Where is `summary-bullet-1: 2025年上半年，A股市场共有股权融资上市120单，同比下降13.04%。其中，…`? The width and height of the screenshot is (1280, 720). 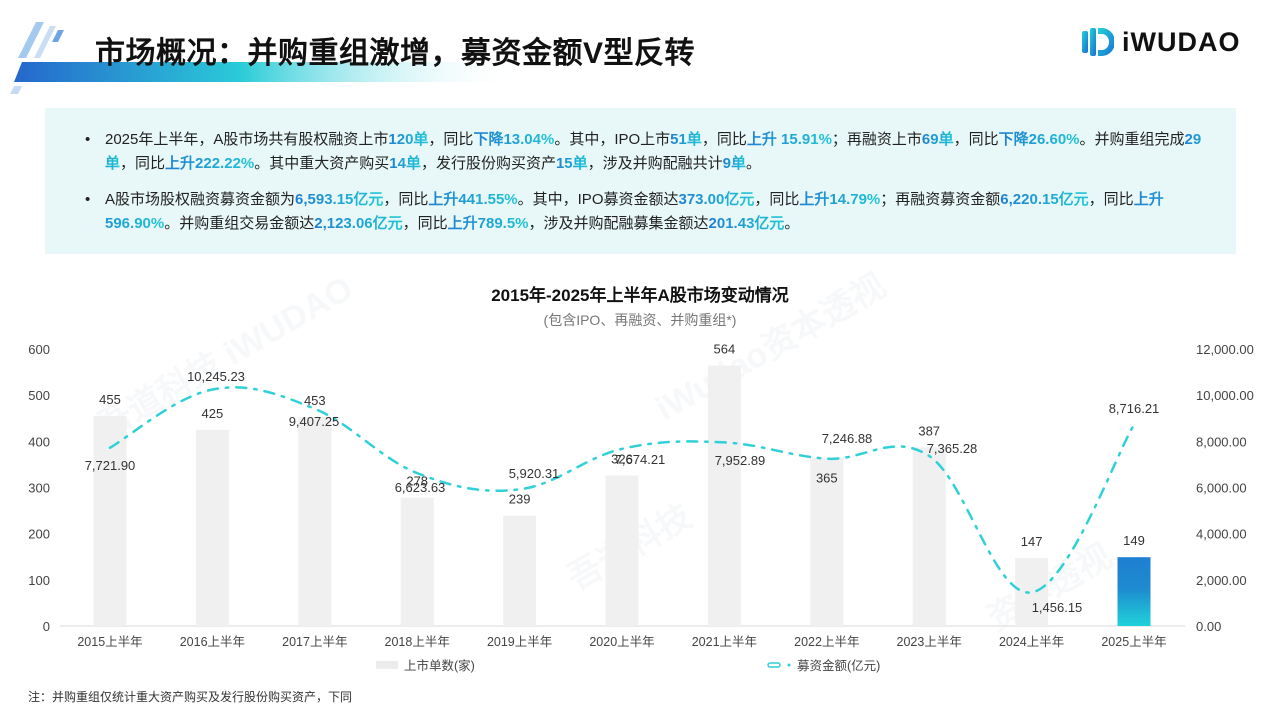 summary-bullet-1: 2025年上半年，A股市场共有股权融资上市120单，同比下降13.04%。其中，… is located at coordinates (645, 152).